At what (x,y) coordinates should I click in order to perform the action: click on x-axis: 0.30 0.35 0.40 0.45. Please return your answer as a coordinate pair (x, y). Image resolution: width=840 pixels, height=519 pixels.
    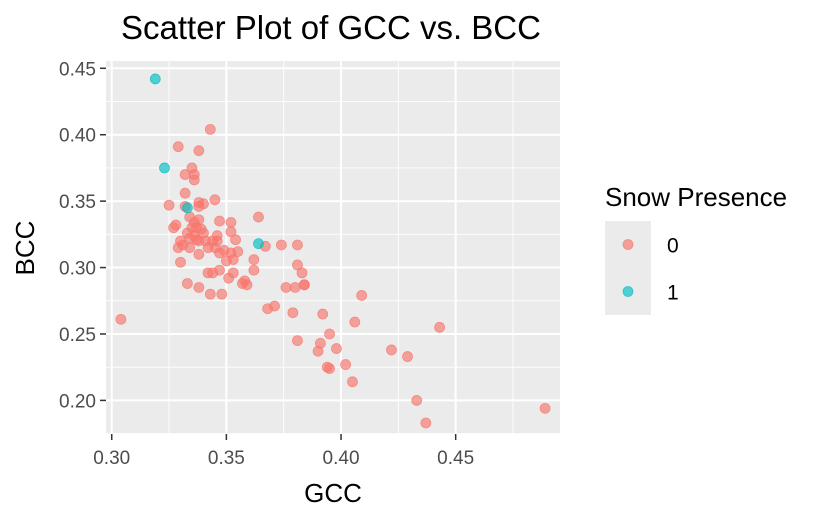
    Looking at the image, I should click on (283, 451).